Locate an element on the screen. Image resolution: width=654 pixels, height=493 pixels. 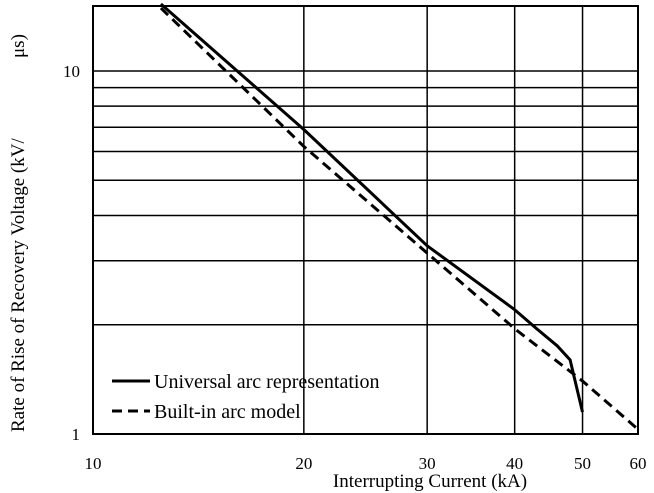
x-tick-label: 50 is located at coordinates (582, 463).